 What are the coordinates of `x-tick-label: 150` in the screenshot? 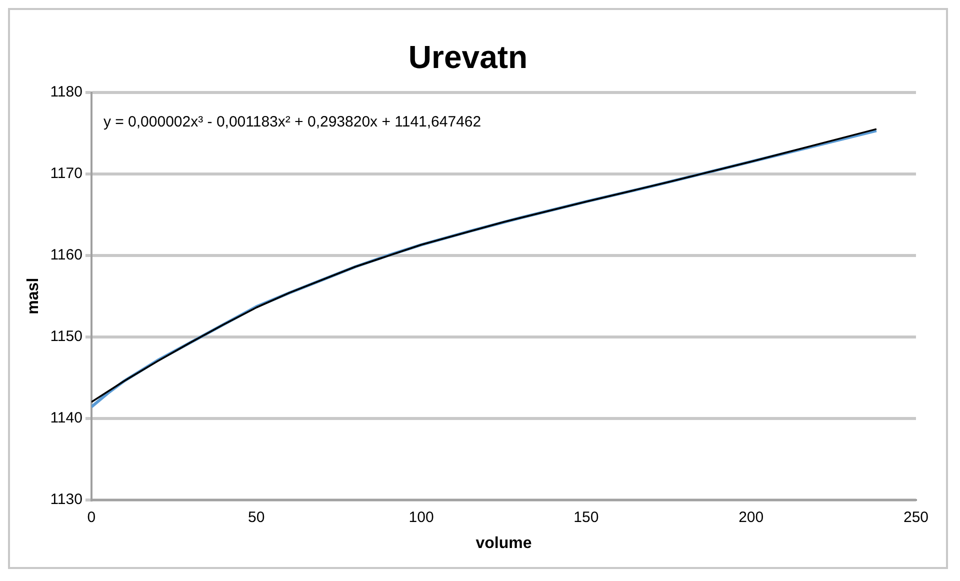 It's located at (586, 517).